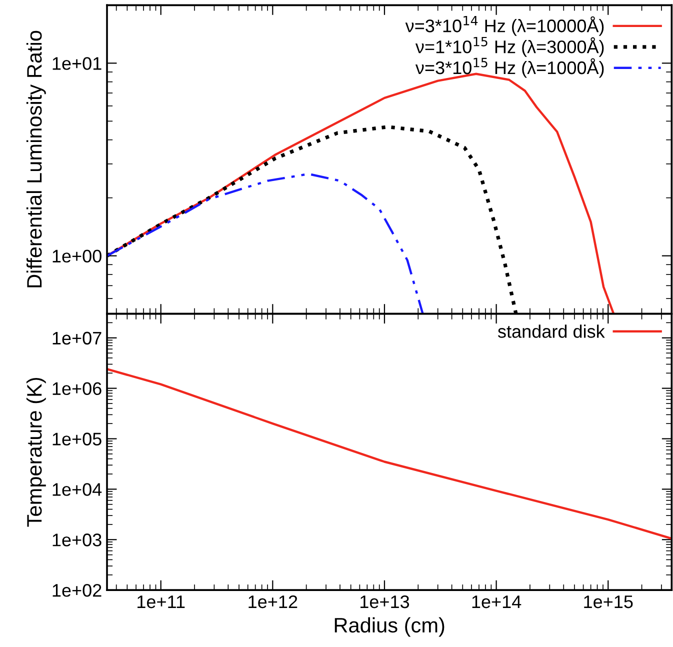  What do you see at coordinates (77, 439) in the screenshot?
I see `y-tick-label: 1e+05` at bounding box center [77, 439].